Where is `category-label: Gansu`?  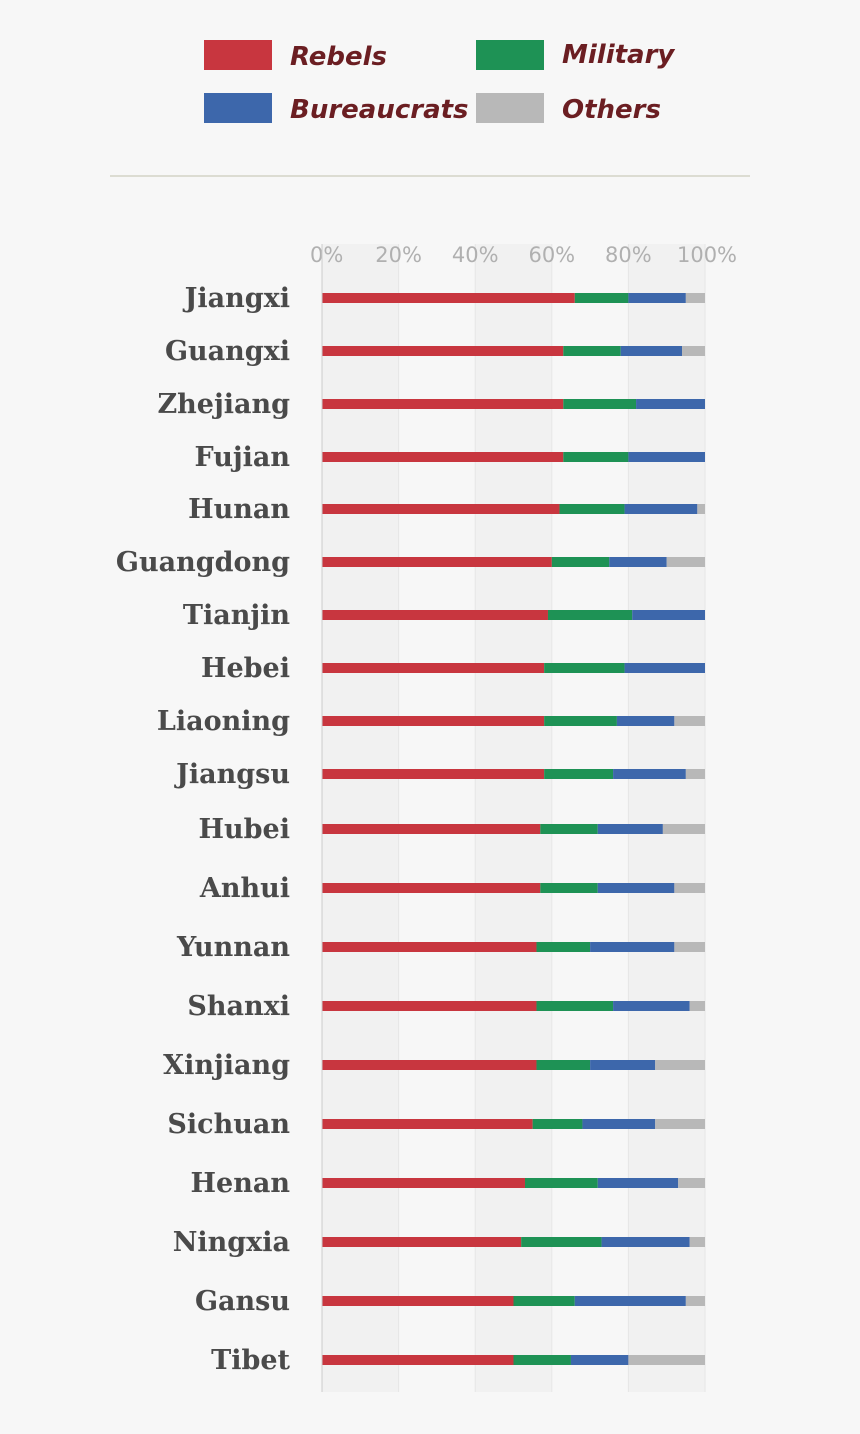
category-label: Gansu is located at coordinates (242, 1301).